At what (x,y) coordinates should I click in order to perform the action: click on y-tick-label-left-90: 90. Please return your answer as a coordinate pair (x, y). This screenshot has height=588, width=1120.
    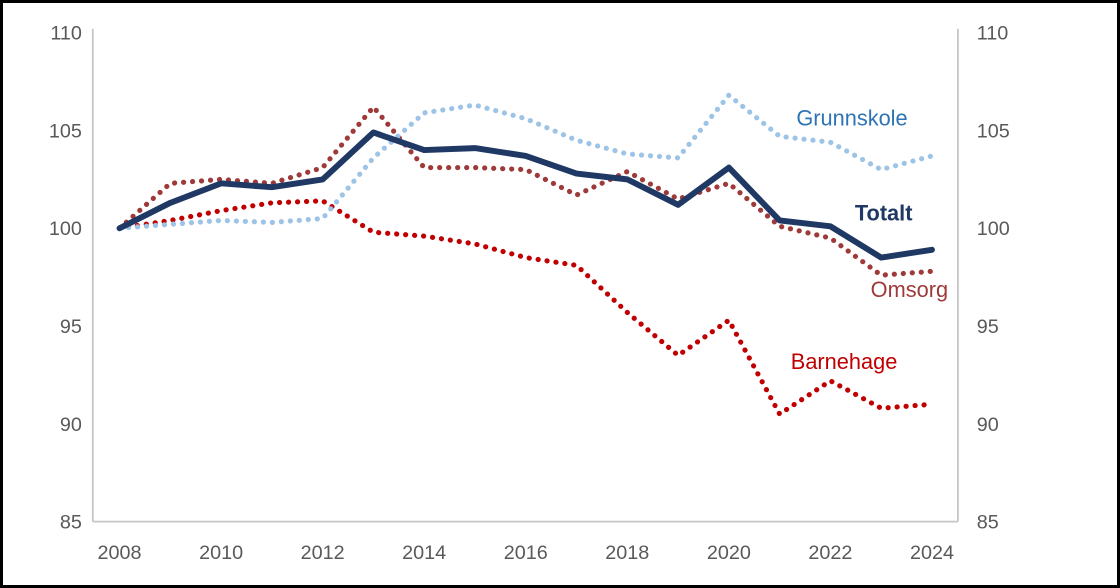
    Looking at the image, I should click on (71, 425).